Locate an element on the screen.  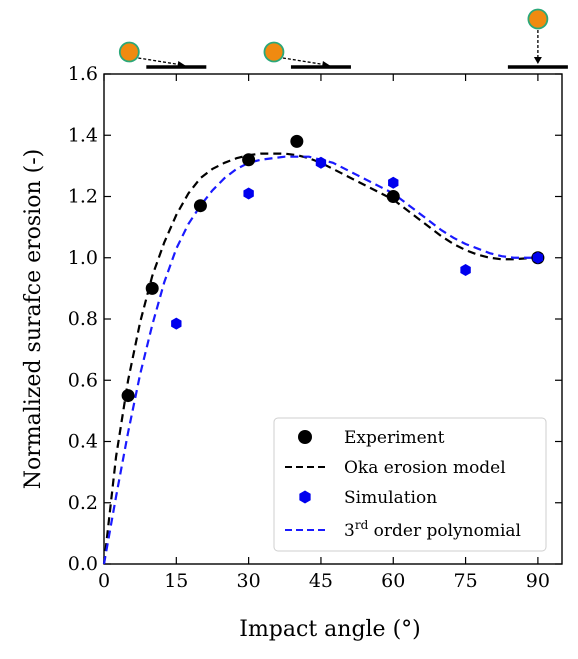
y-tick-label: 0.0 is located at coordinates (83, 564).